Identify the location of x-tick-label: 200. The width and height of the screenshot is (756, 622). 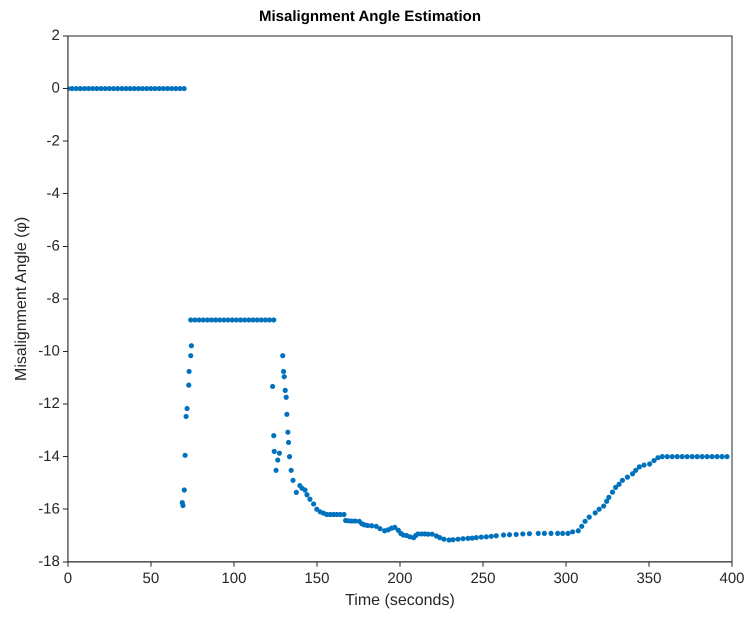
(399, 578).